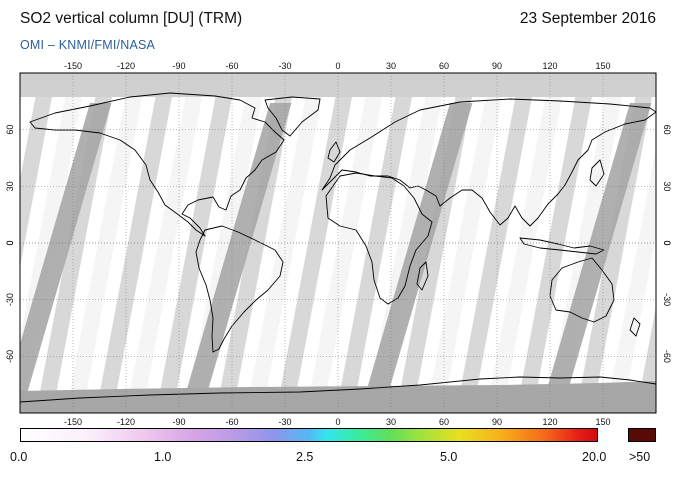 The width and height of the screenshot is (676, 480). Describe the element at coordinates (667, 356) in the screenshot. I see `lat-tick-right: -60` at that location.